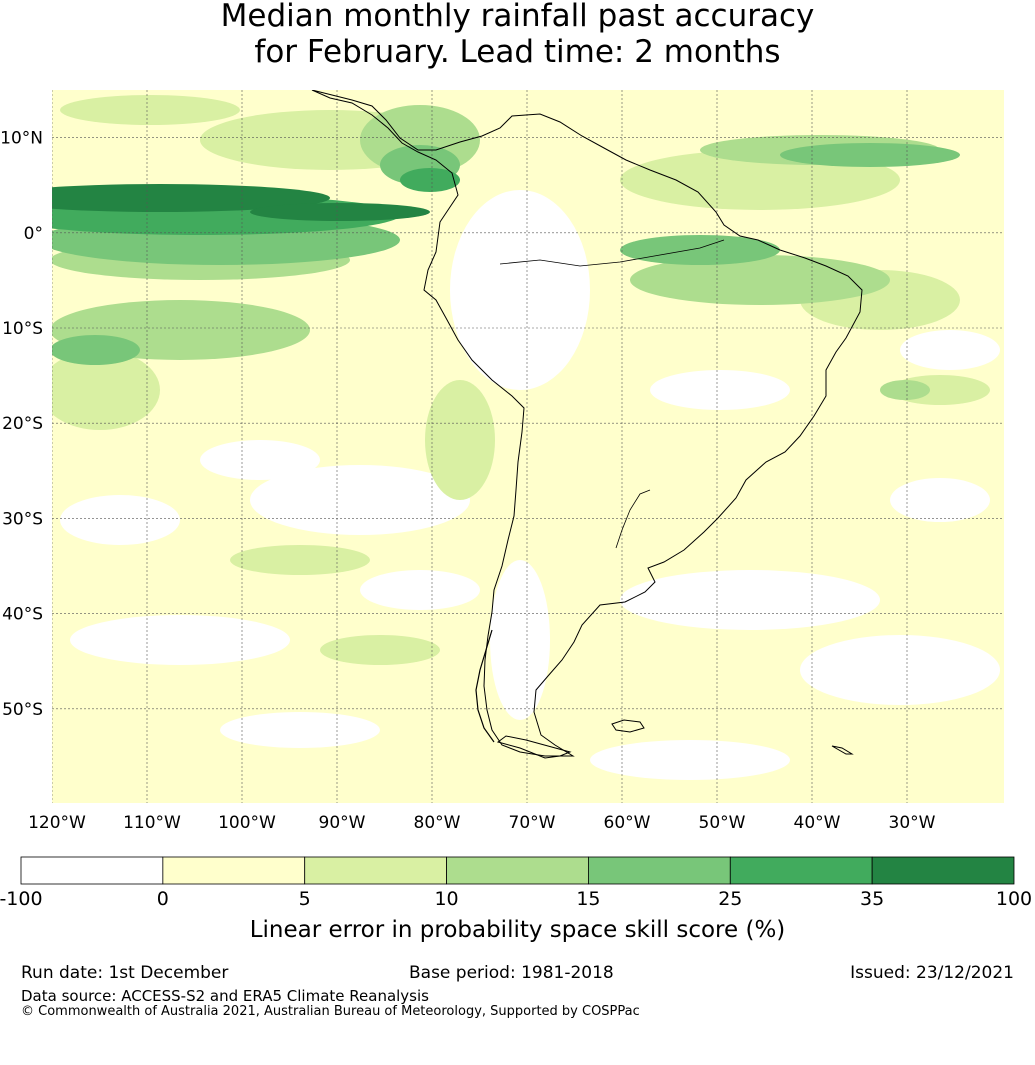 The height and width of the screenshot is (1065, 1035). I want to click on longitude-label: 120°W, so click(57, 823).